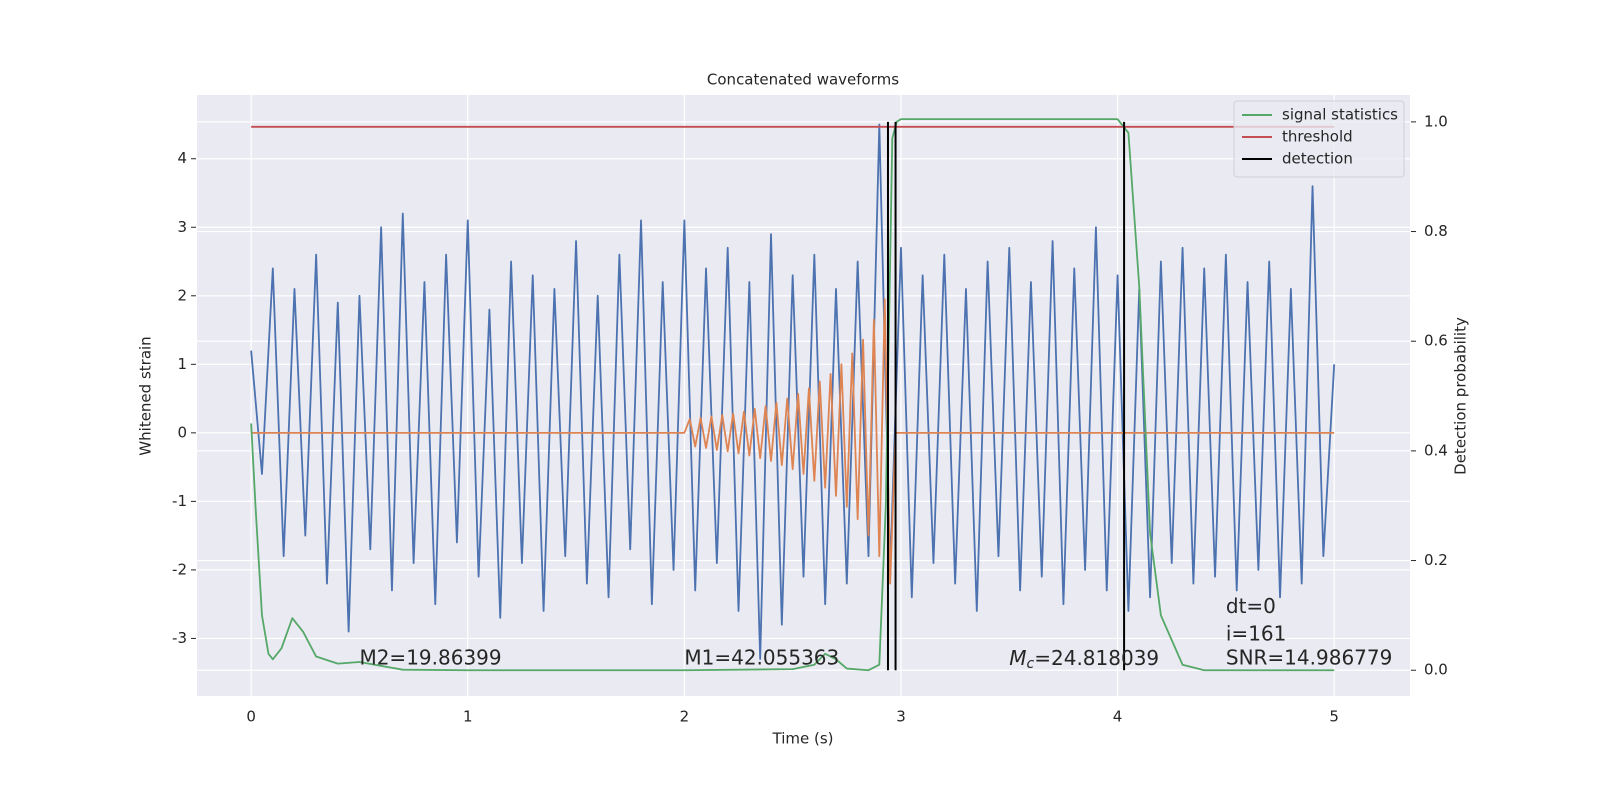 The height and width of the screenshot is (804, 1600). What do you see at coordinates (1334, 717) in the screenshot?
I see `x-tick-label: 5` at bounding box center [1334, 717].